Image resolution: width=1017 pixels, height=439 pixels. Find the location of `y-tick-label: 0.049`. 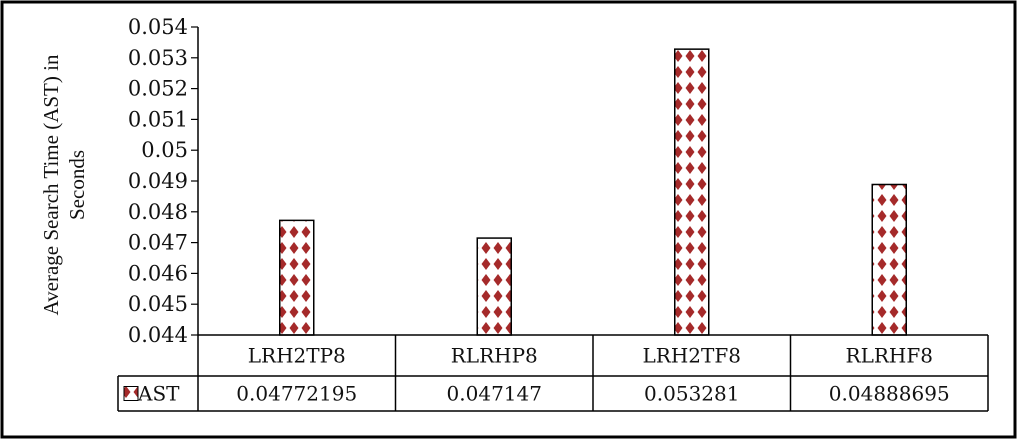

y-tick-label: 0.049 is located at coordinates (158, 181).